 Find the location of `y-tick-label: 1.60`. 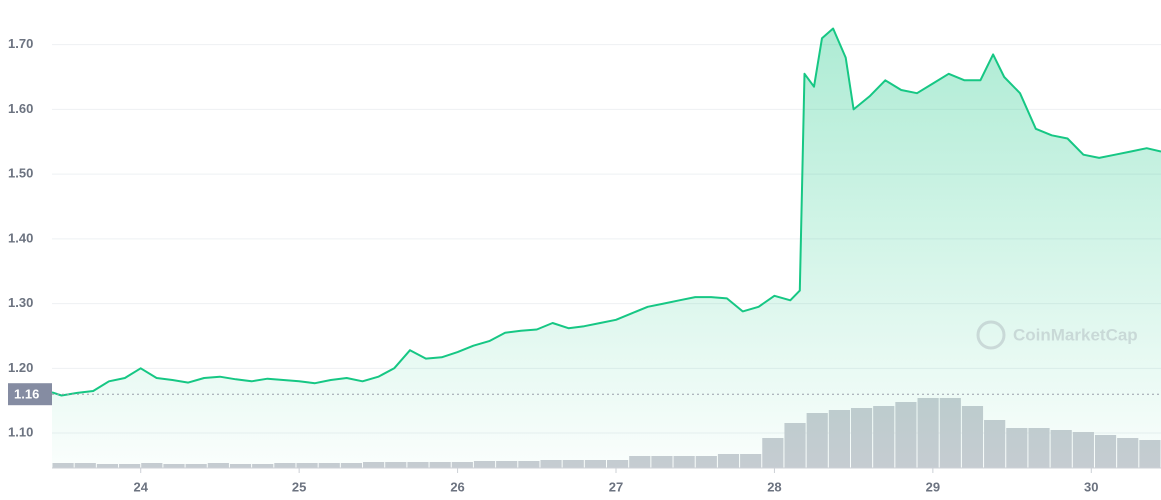

y-tick-label: 1.60 is located at coordinates (20, 108).